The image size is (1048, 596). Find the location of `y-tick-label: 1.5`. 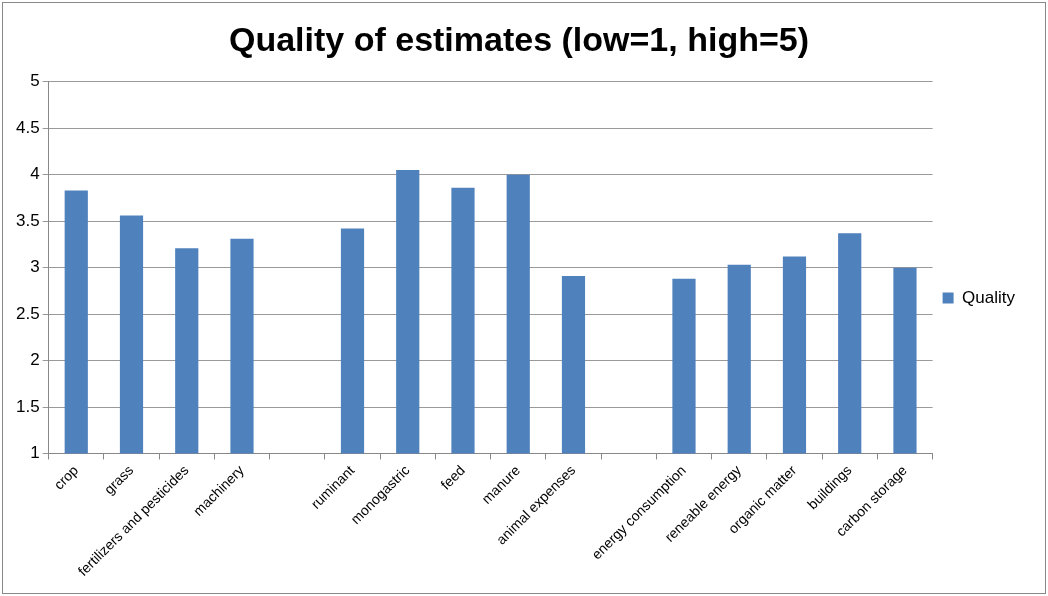

y-tick-label: 1.5 is located at coordinates (27, 406).